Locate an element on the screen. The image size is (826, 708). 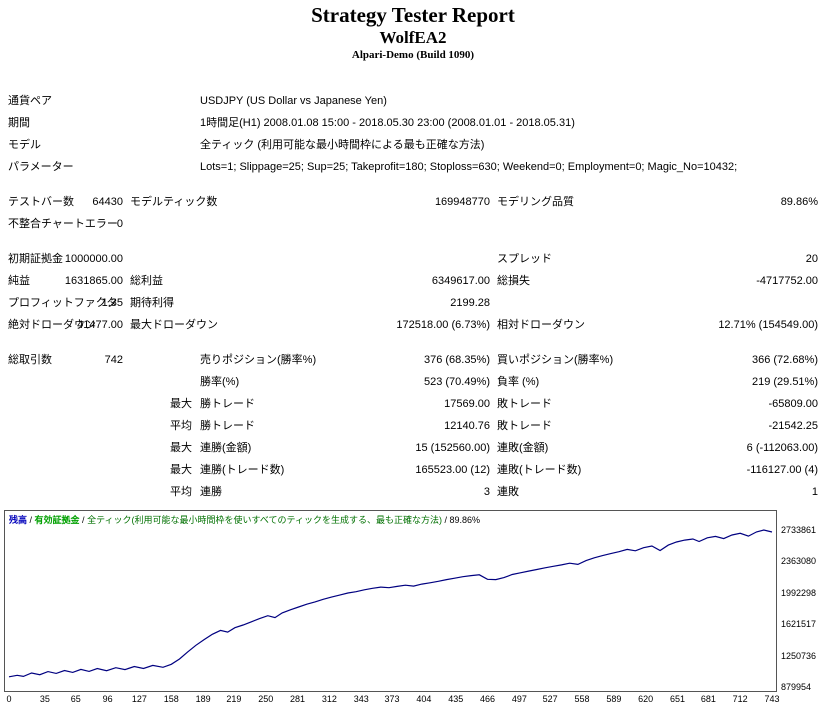
x-axis-tick-label: 343 is located at coordinates (361, 699).